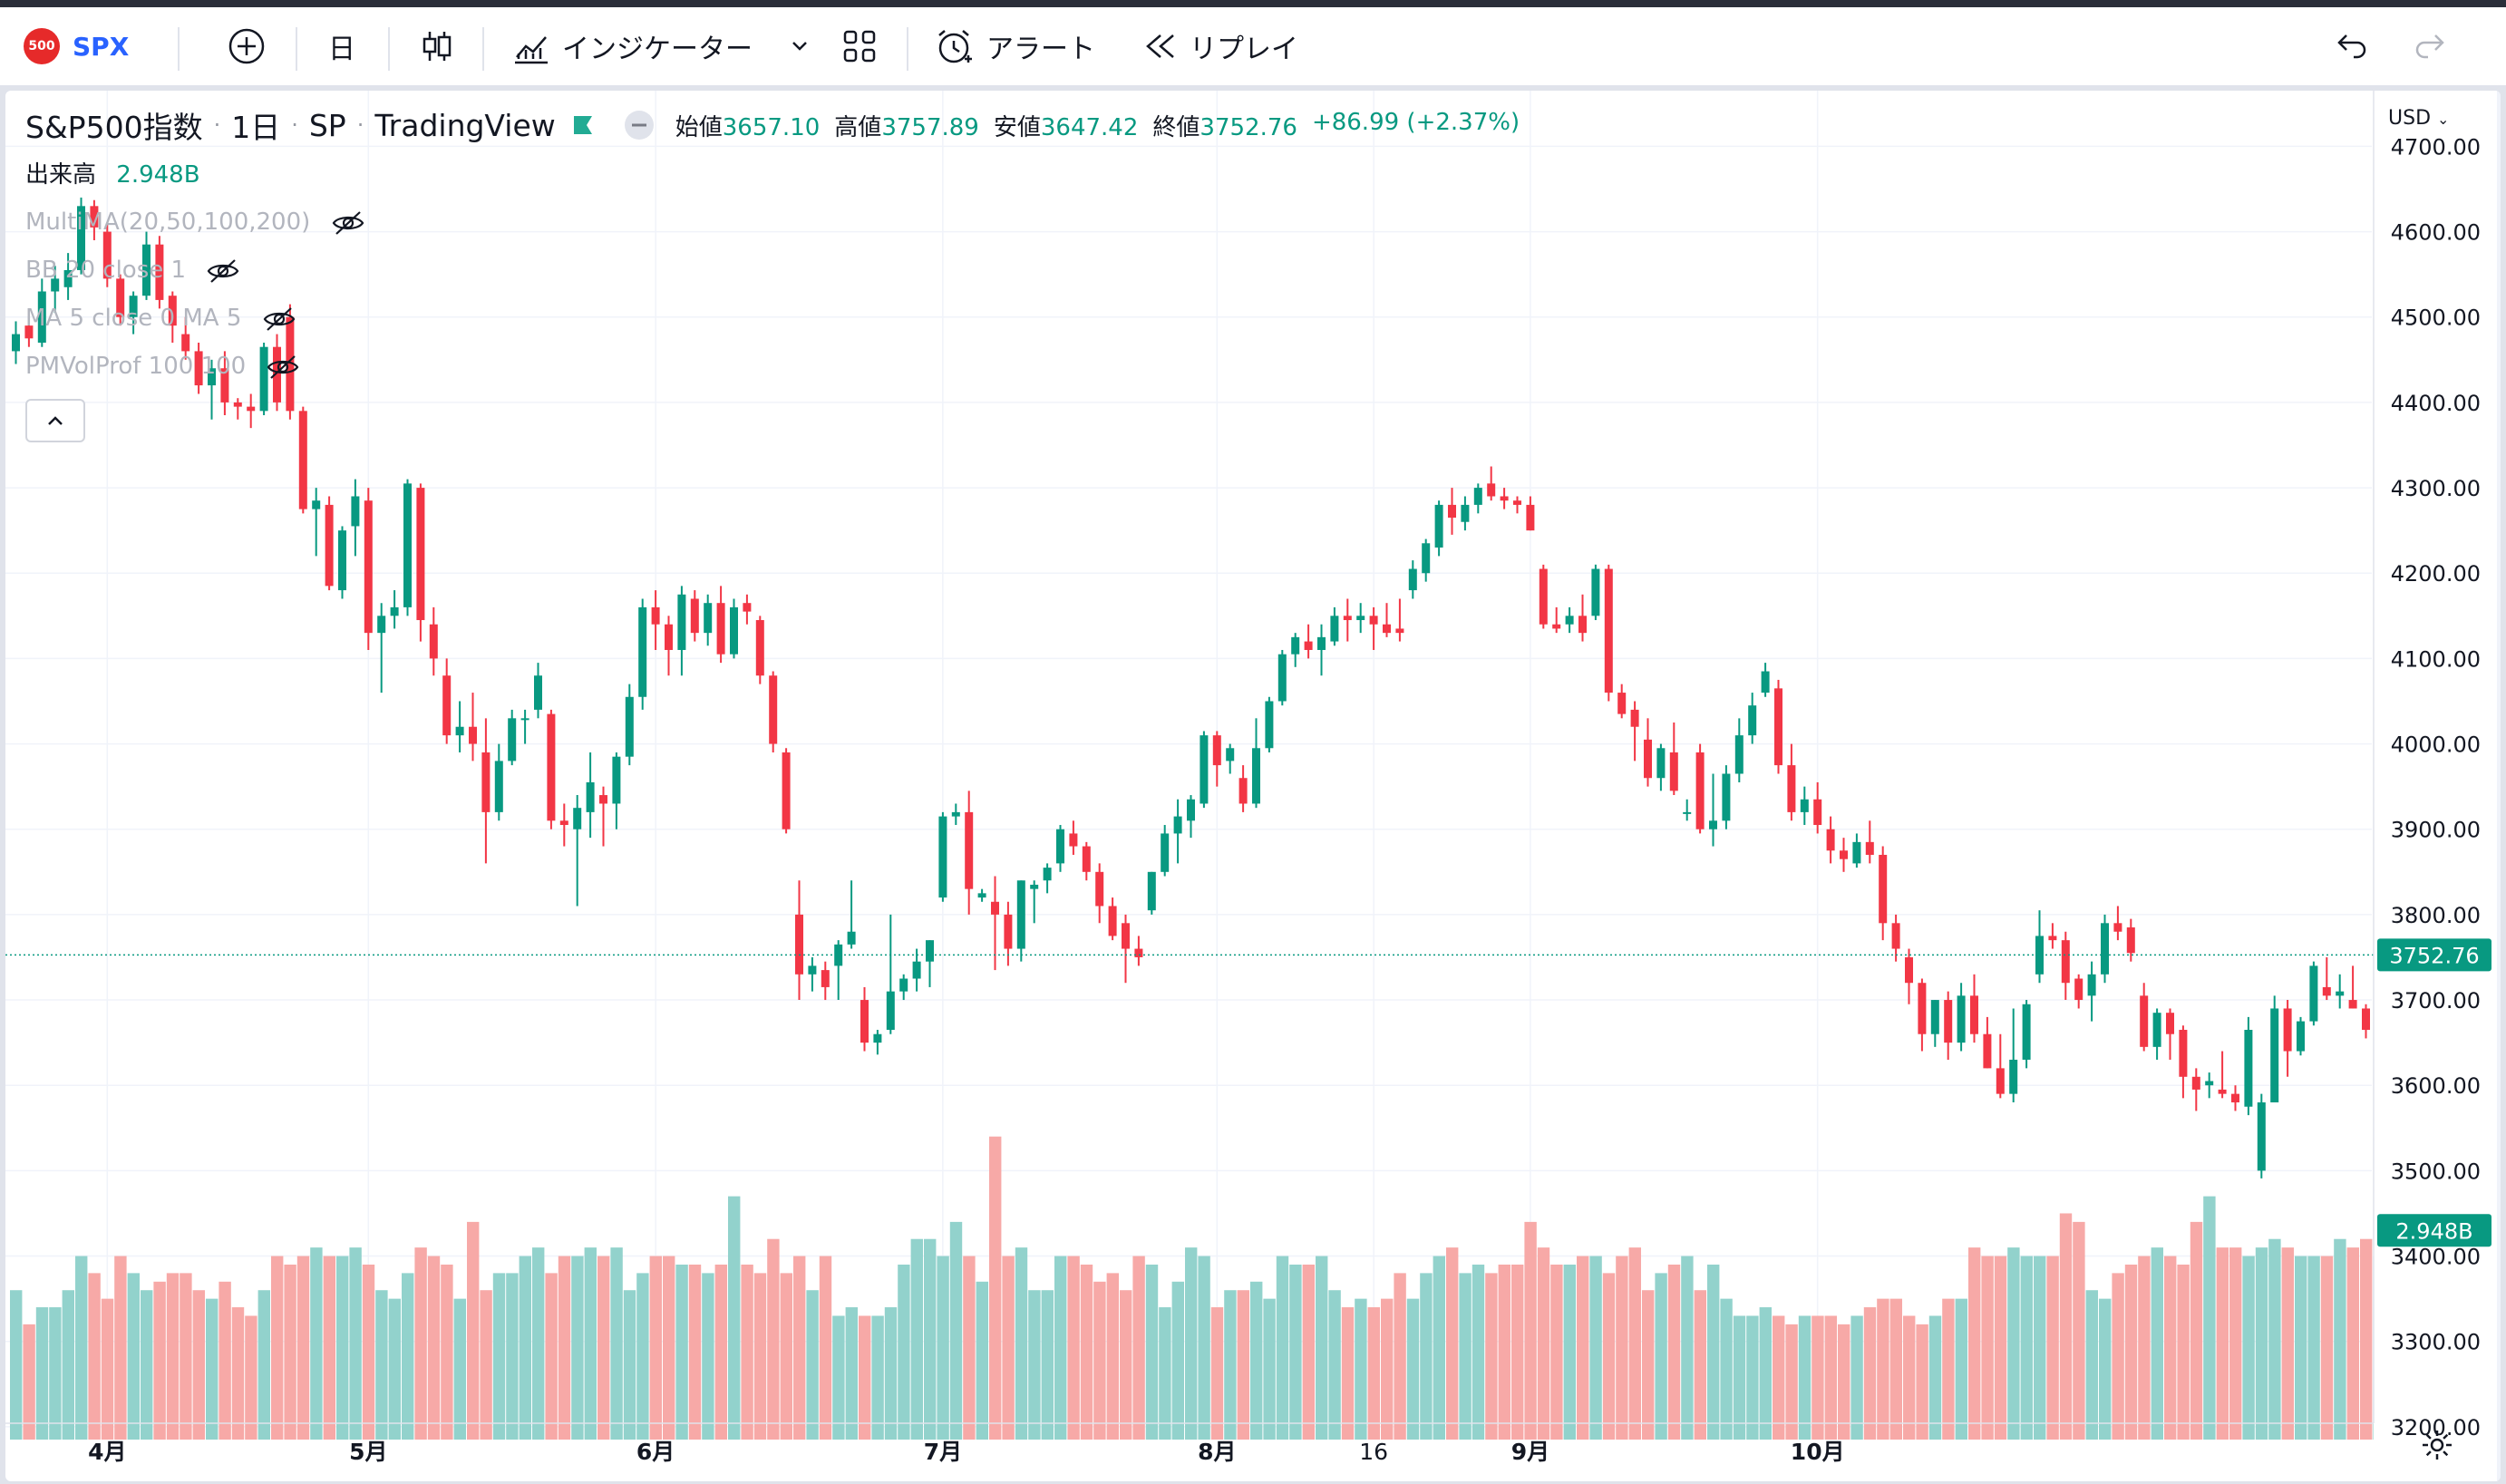 Image resolution: width=2506 pixels, height=1484 pixels. Describe the element at coordinates (1015, 46) in the screenshot. I see `alert-button: アラート` at that location.